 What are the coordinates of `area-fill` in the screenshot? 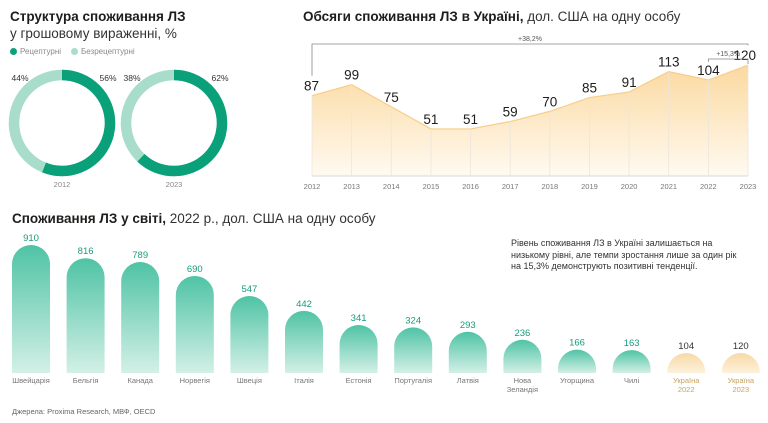 It's located at (530, 120).